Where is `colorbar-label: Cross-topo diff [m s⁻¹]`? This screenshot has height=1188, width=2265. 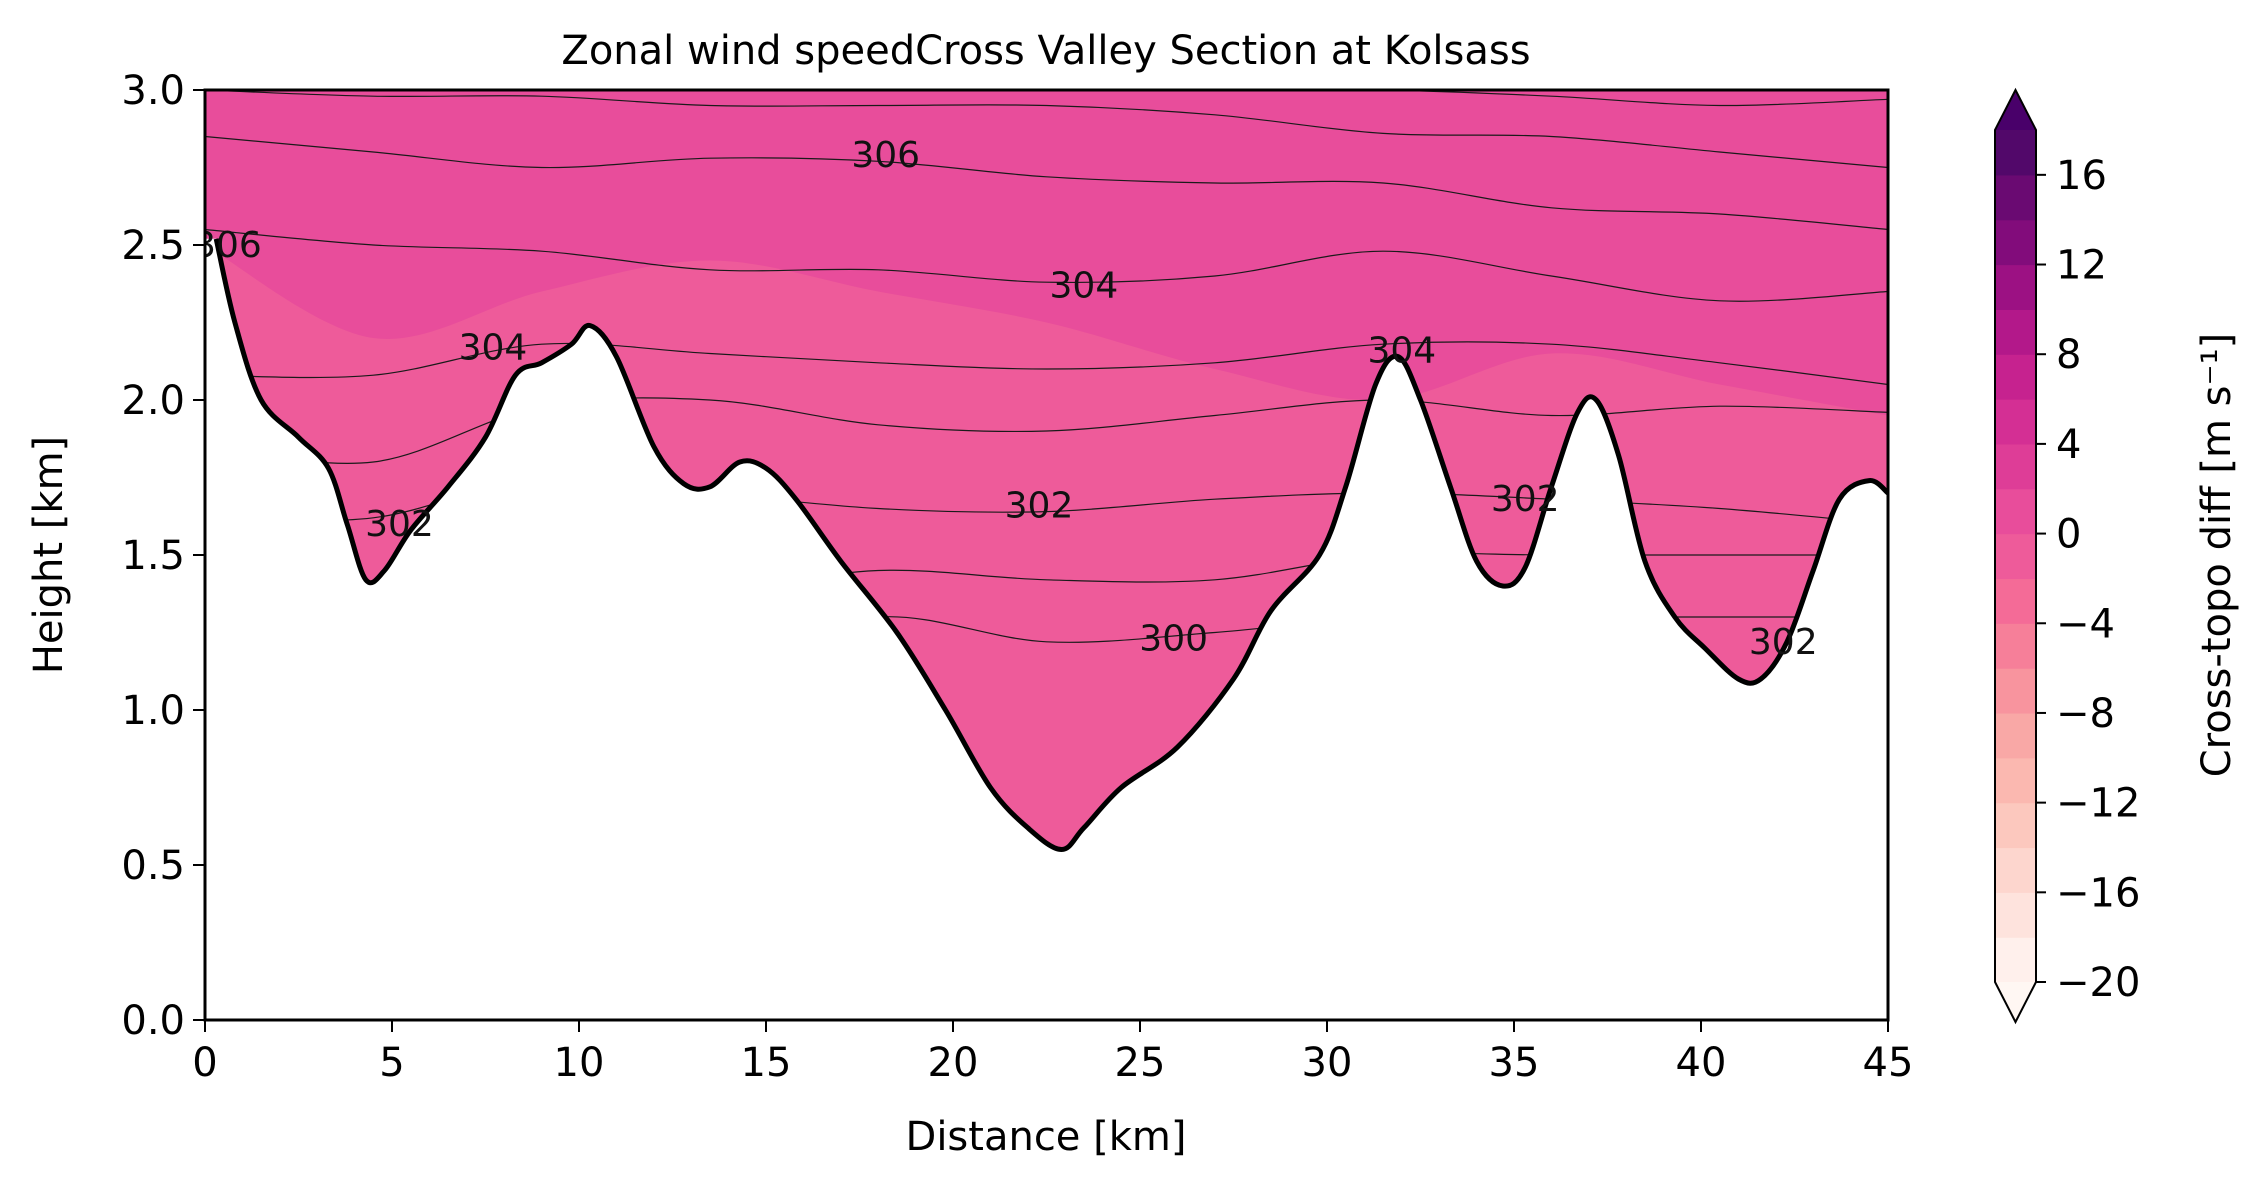
colorbar-label: Cross-topo diff [m s⁻¹] is located at coordinates (2217, 555).